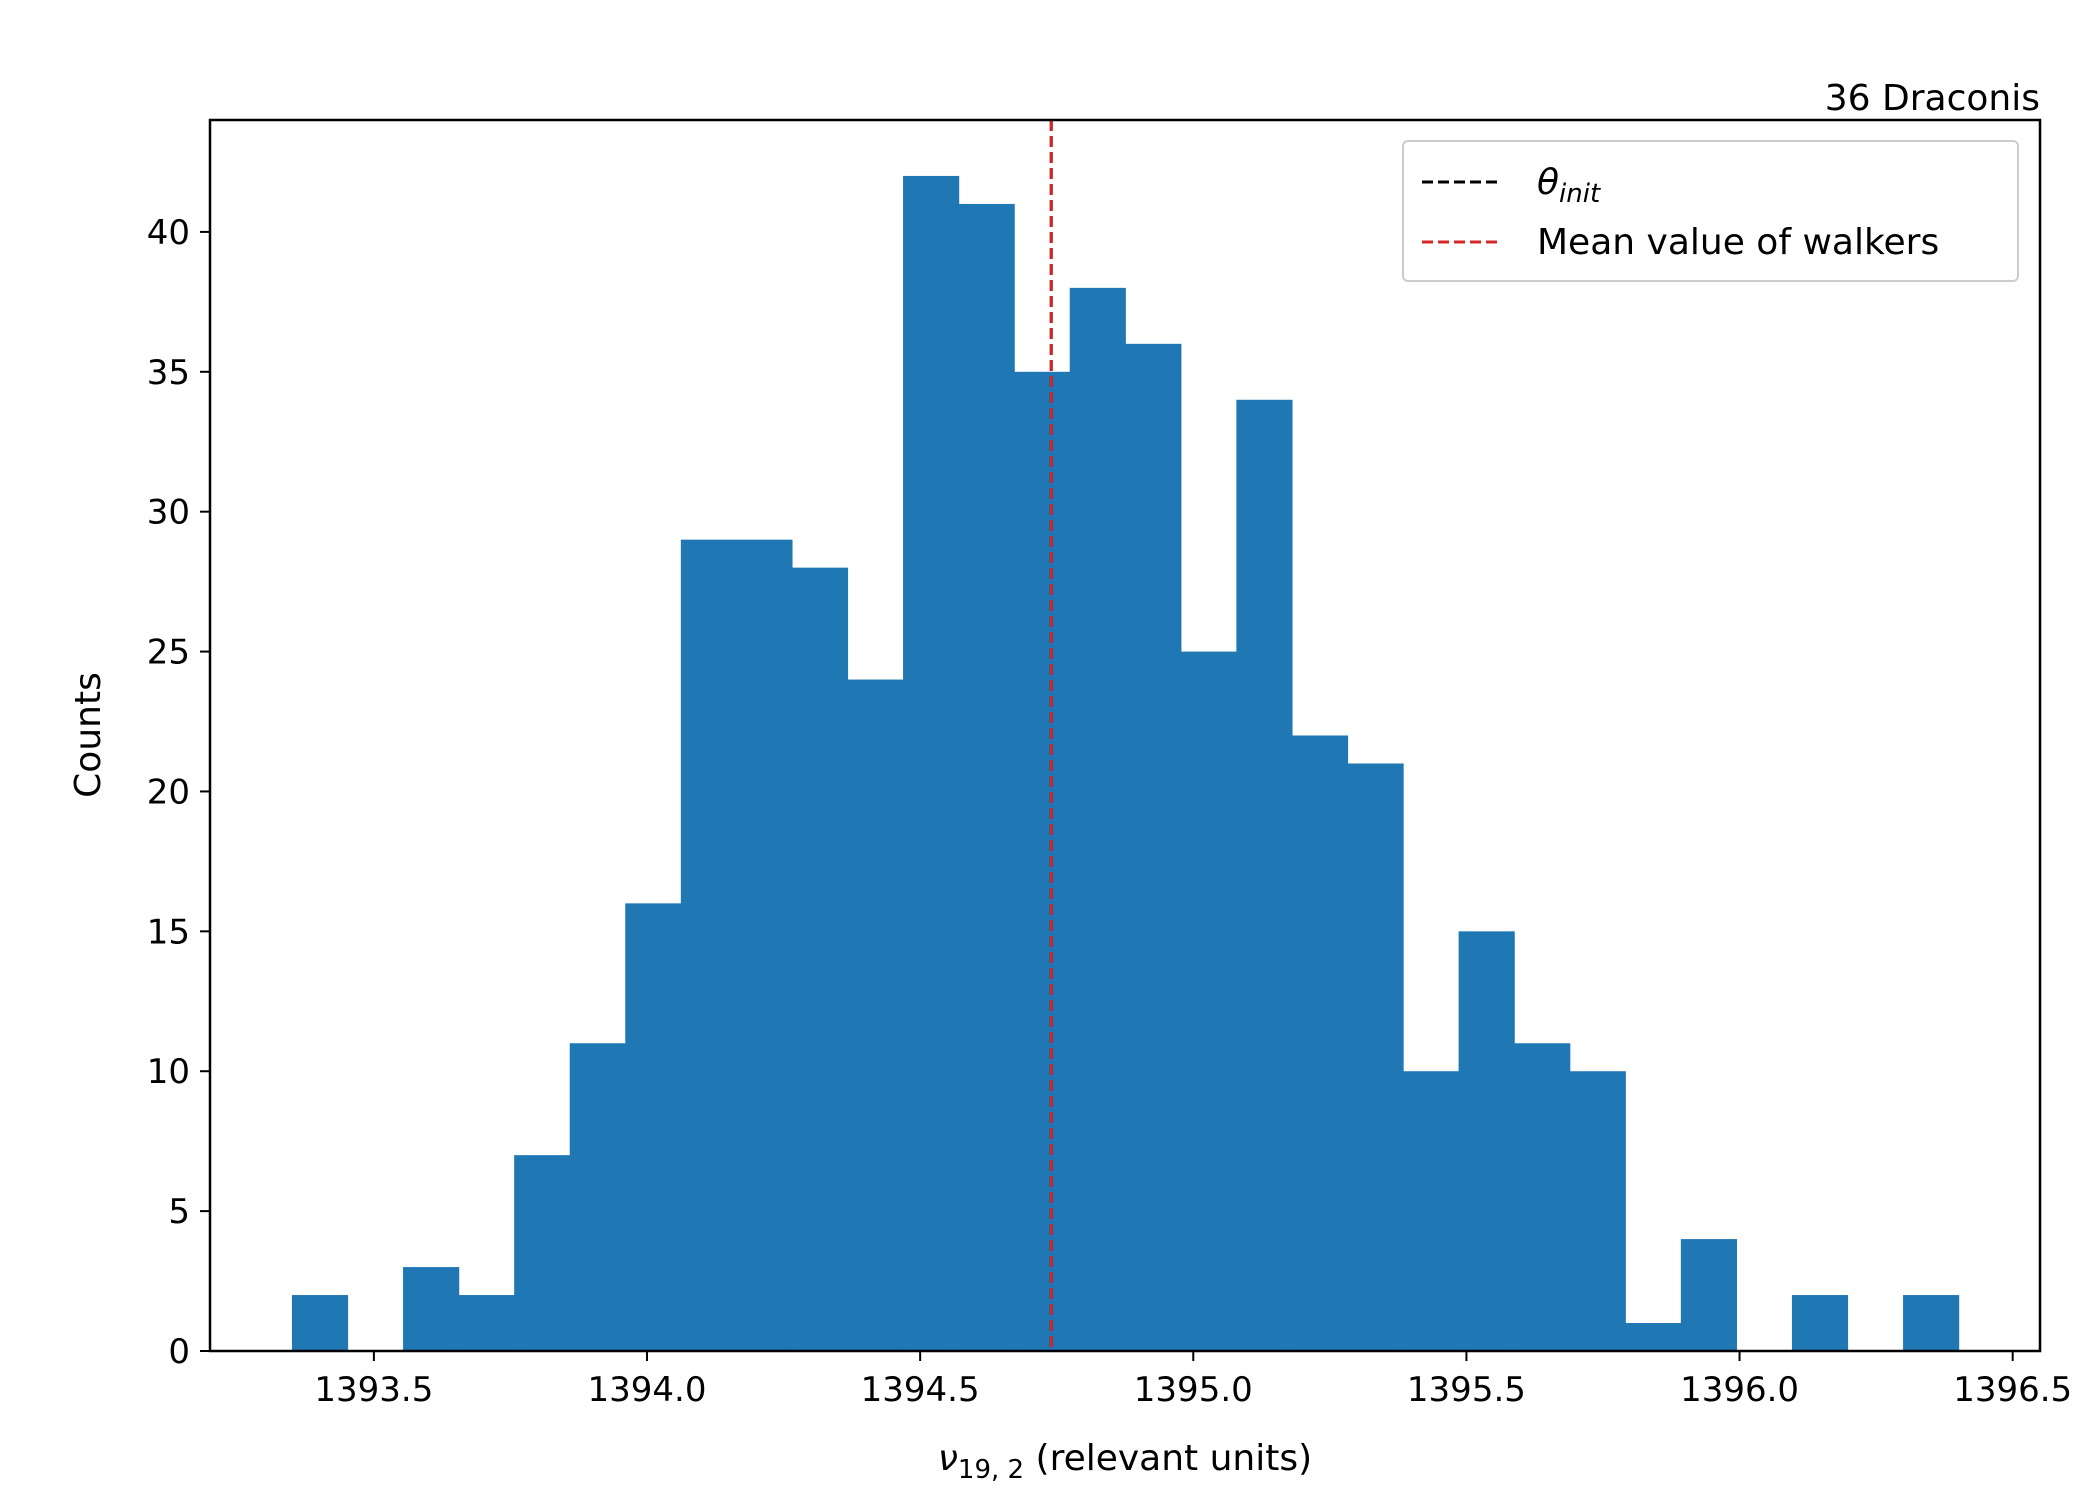 Image resolution: width=2100 pixels, height=1500 pixels. I want to click on legend-label-theta-init: θinit, so click(1569, 185).